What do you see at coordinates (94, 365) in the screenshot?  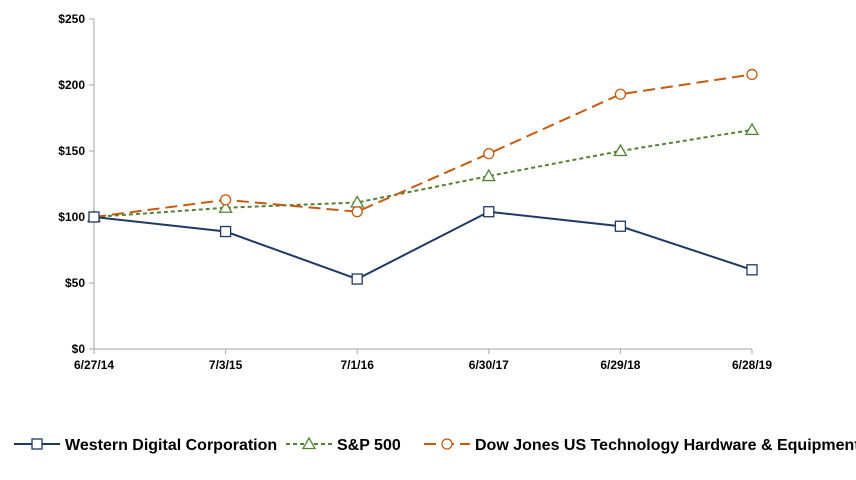 I see `x-tick-label: 6/27/14` at bounding box center [94, 365].